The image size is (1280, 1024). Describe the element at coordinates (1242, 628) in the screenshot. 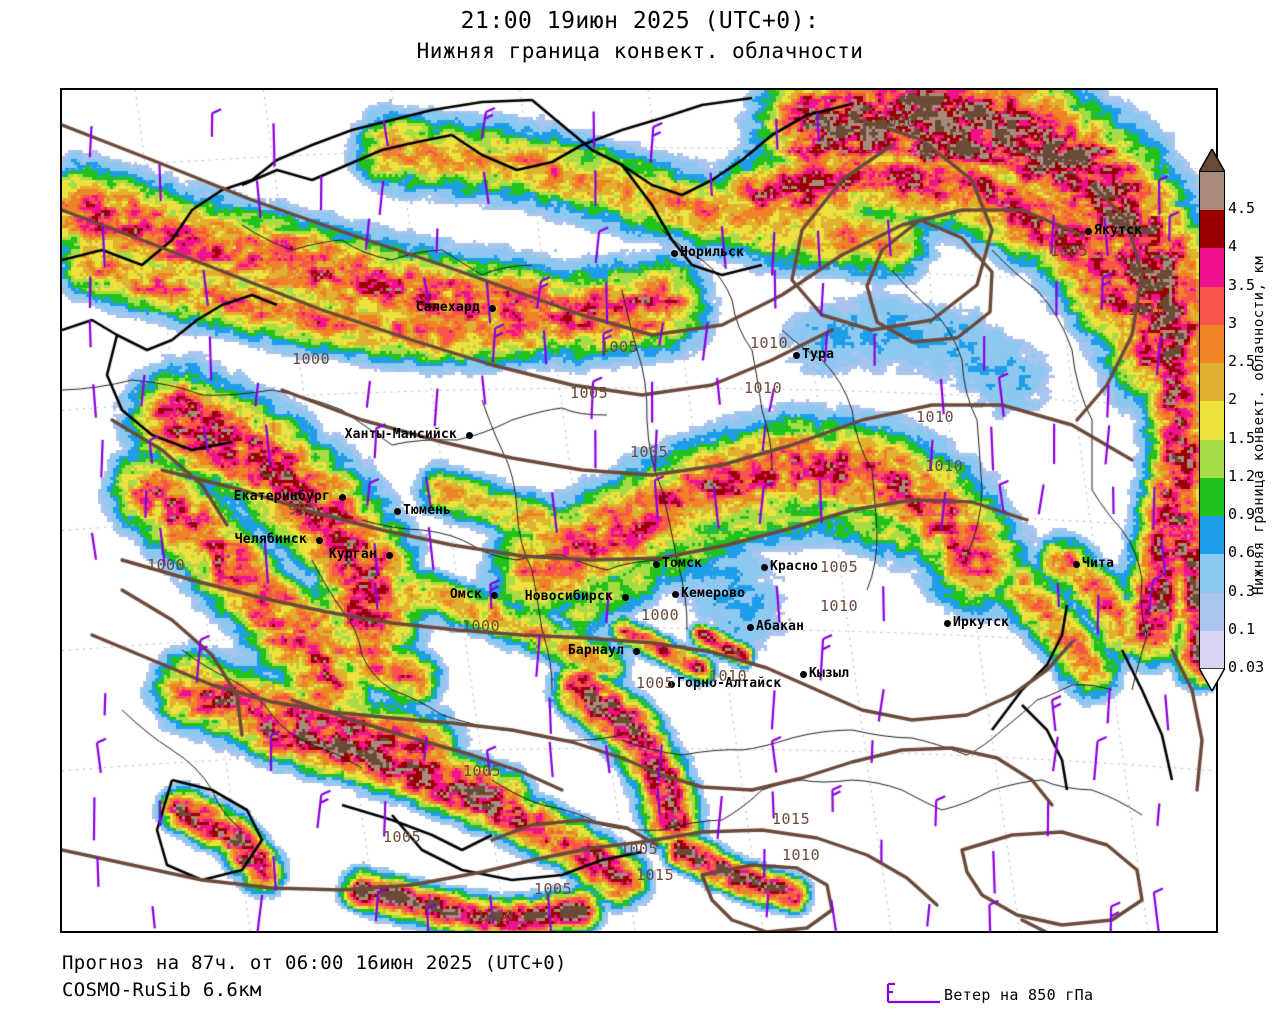

I see `colorbar-tick-0.1: 0.1` at that location.